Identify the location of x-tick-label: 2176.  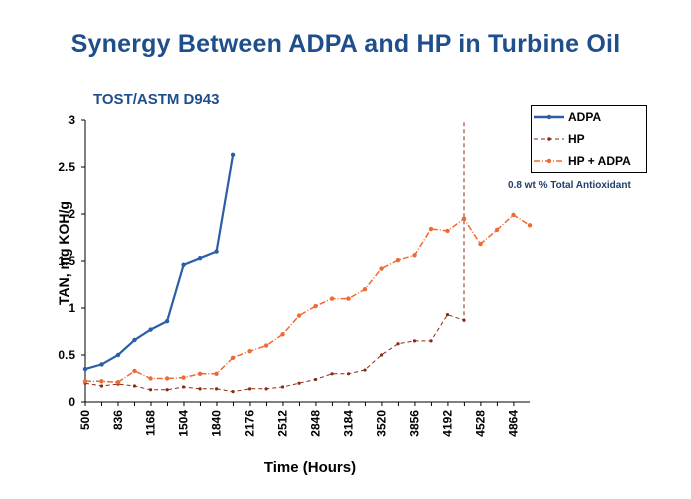
(250, 423).